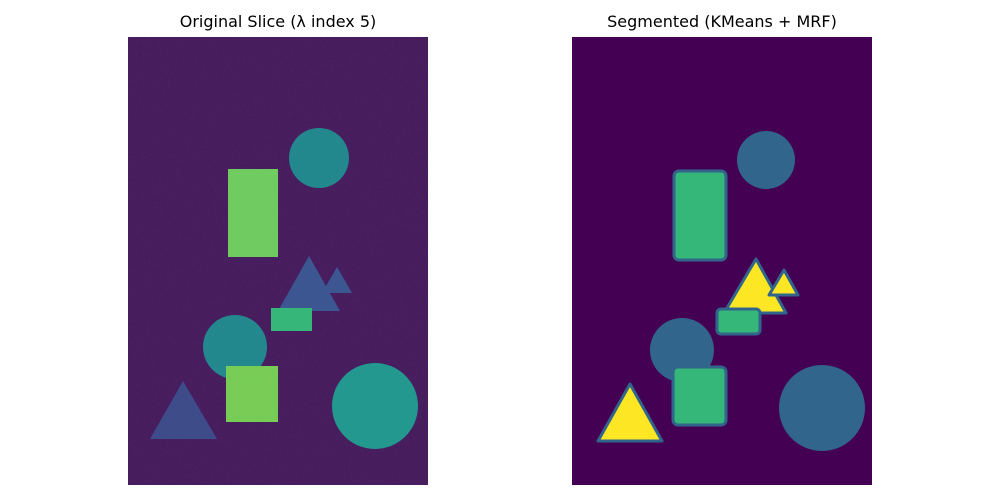  I want to click on original-triangle-small, so click(337, 280).